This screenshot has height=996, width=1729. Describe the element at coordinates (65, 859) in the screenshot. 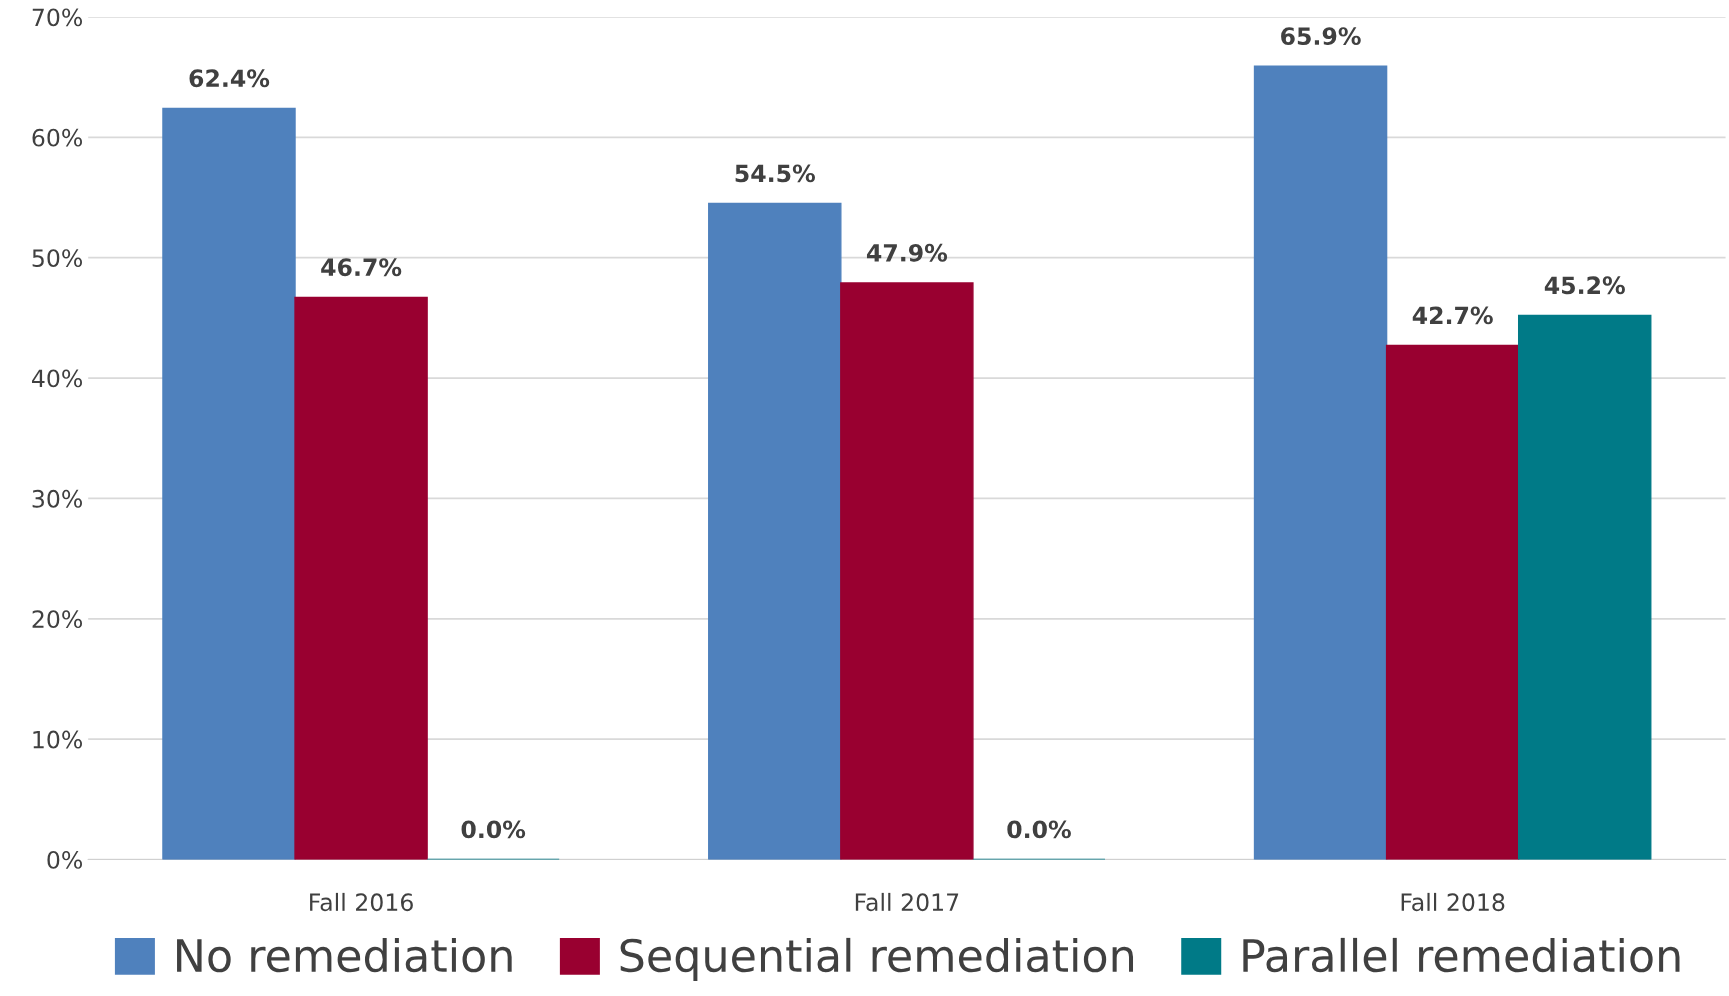

I see `y-tick-label: 0%` at that location.